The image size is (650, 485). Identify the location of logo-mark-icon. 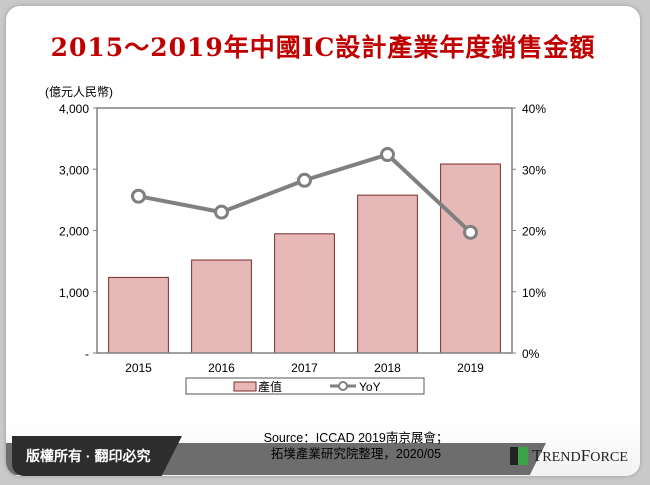
(518, 456).